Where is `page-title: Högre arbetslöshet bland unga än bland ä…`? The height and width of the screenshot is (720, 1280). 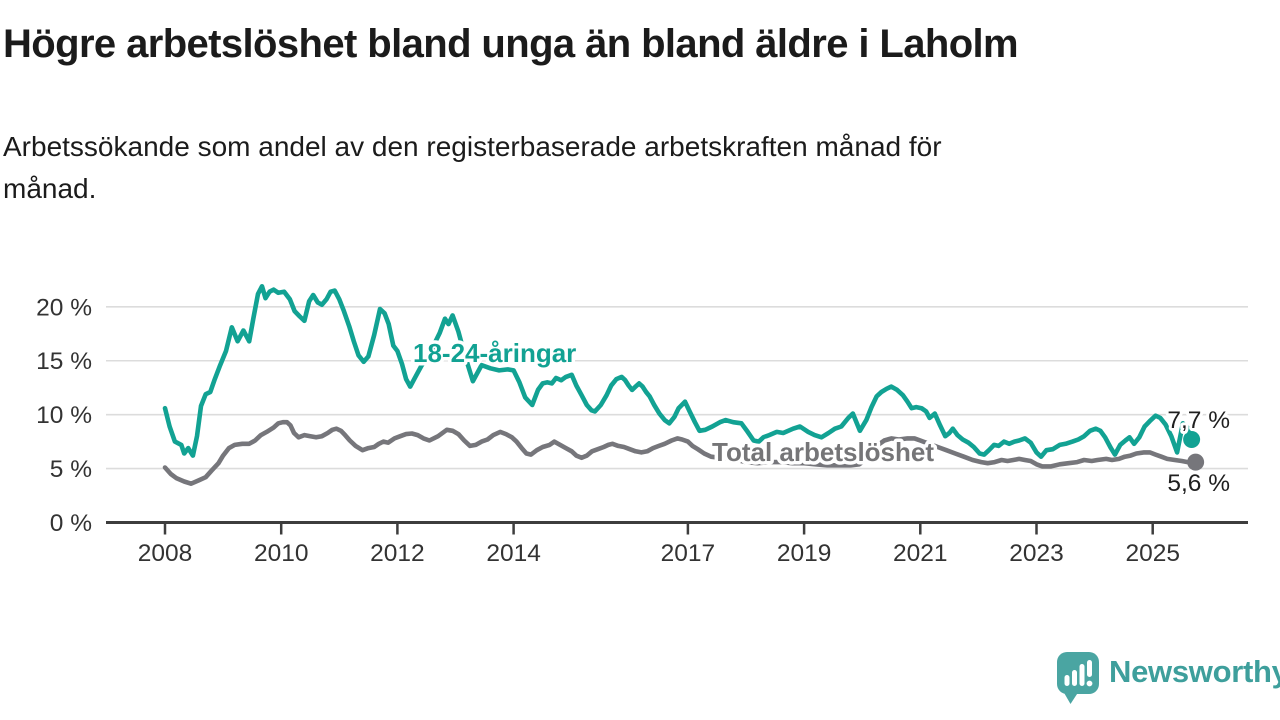 page-title: Högre arbetslöshet bland unga än bland ä… is located at coordinates (511, 44).